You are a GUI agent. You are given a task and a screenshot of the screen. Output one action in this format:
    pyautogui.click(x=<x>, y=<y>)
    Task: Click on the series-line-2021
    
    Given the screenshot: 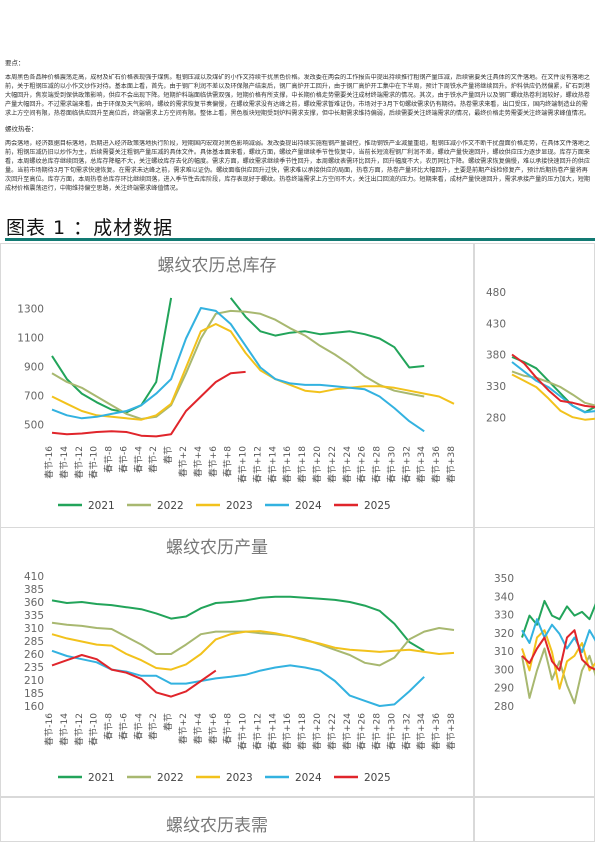 What is the action you would take?
    pyautogui.click(x=238, y=355)
    